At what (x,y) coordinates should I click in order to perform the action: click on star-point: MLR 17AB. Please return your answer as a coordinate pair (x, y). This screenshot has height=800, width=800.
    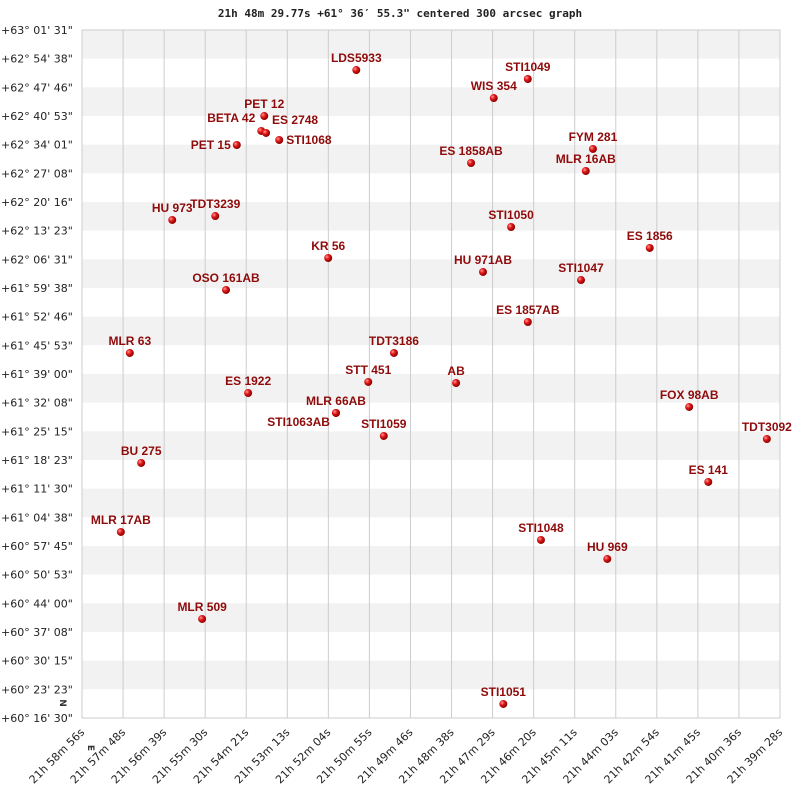
    Looking at the image, I should click on (121, 524).